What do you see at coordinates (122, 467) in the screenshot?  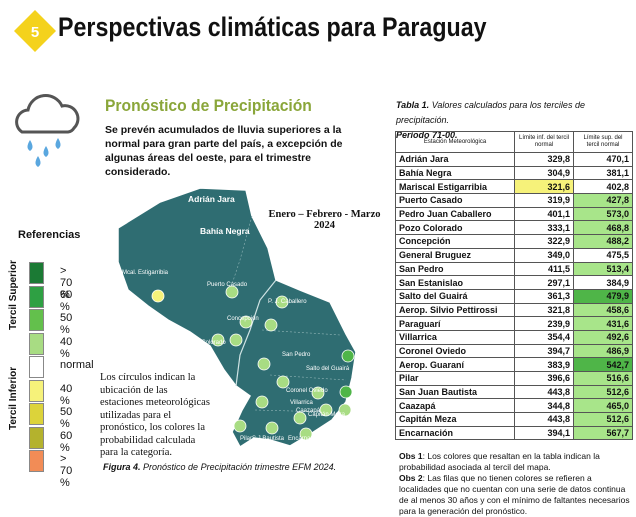 I see `figure-label: Figura 4.` at bounding box center [122, 467].